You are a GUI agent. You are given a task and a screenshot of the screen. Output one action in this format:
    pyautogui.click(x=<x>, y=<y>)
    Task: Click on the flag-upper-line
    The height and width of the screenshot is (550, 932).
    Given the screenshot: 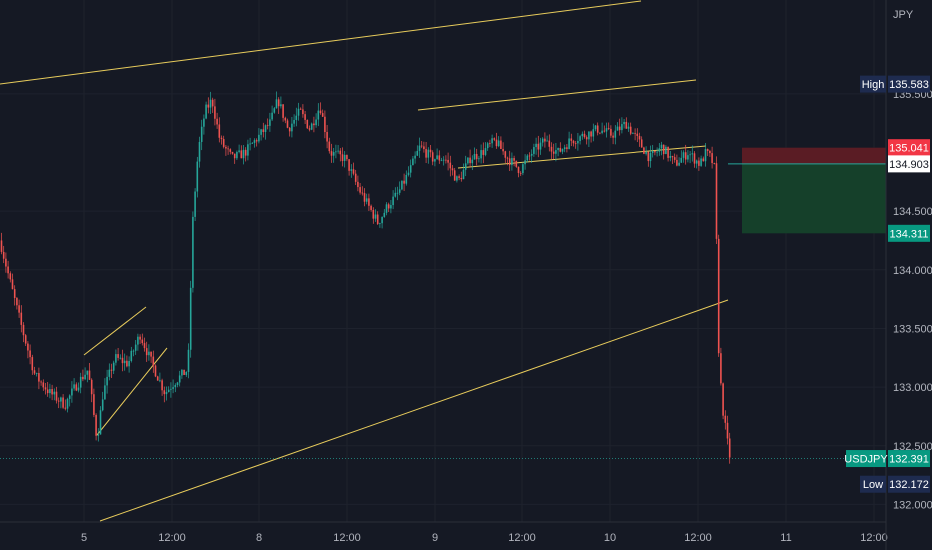 What is the action you would take?
    pyautogui.click(x=115, y=331)
    